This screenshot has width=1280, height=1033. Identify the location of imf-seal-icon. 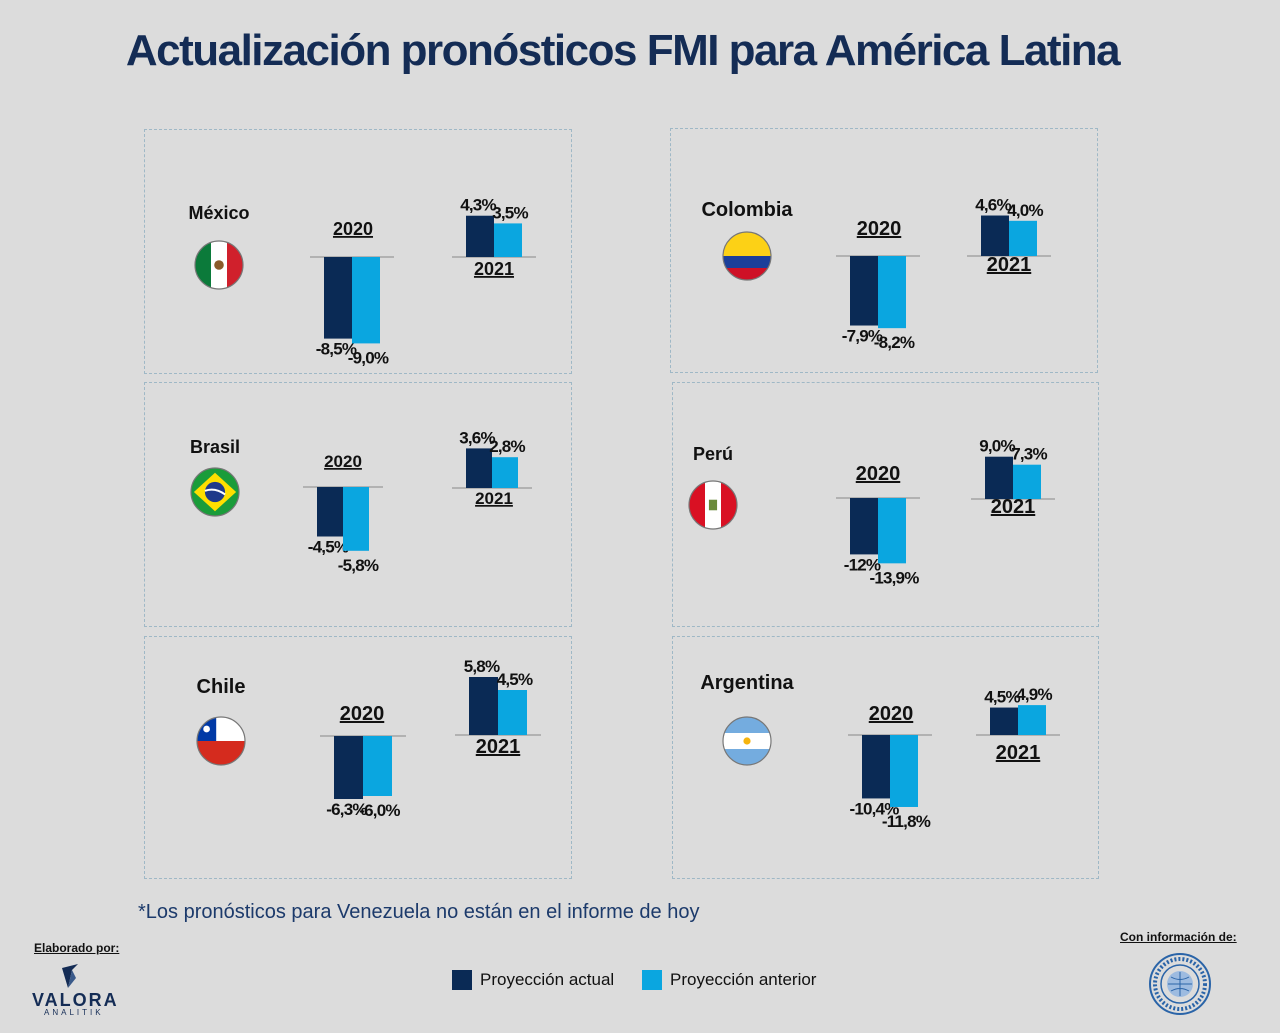
(1180, 984).